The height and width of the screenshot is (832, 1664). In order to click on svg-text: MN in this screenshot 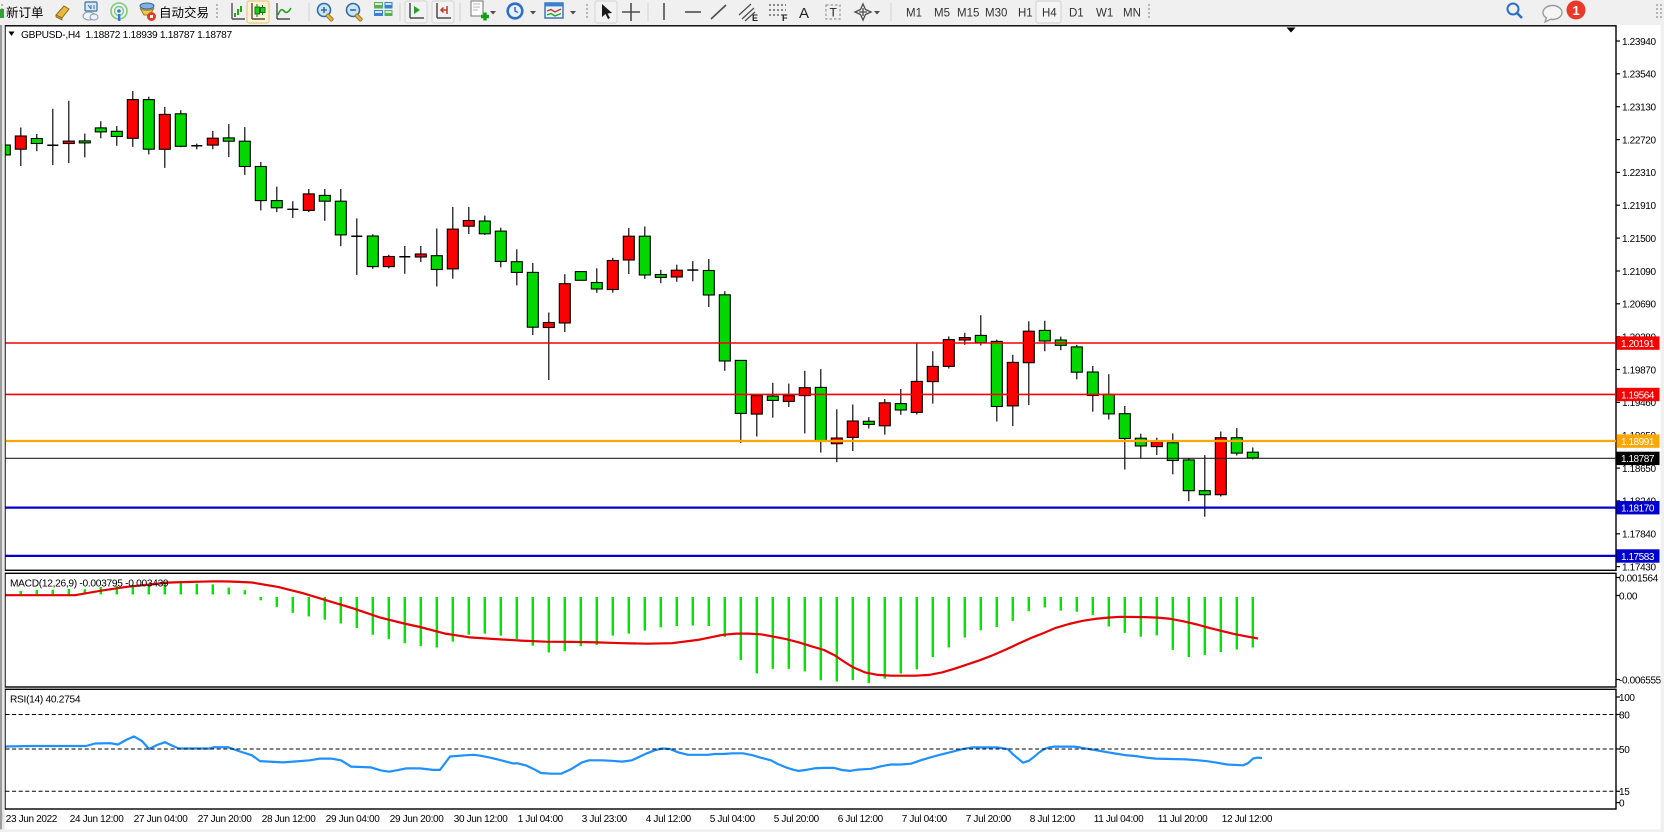, I will do `click(1132, 14)`.